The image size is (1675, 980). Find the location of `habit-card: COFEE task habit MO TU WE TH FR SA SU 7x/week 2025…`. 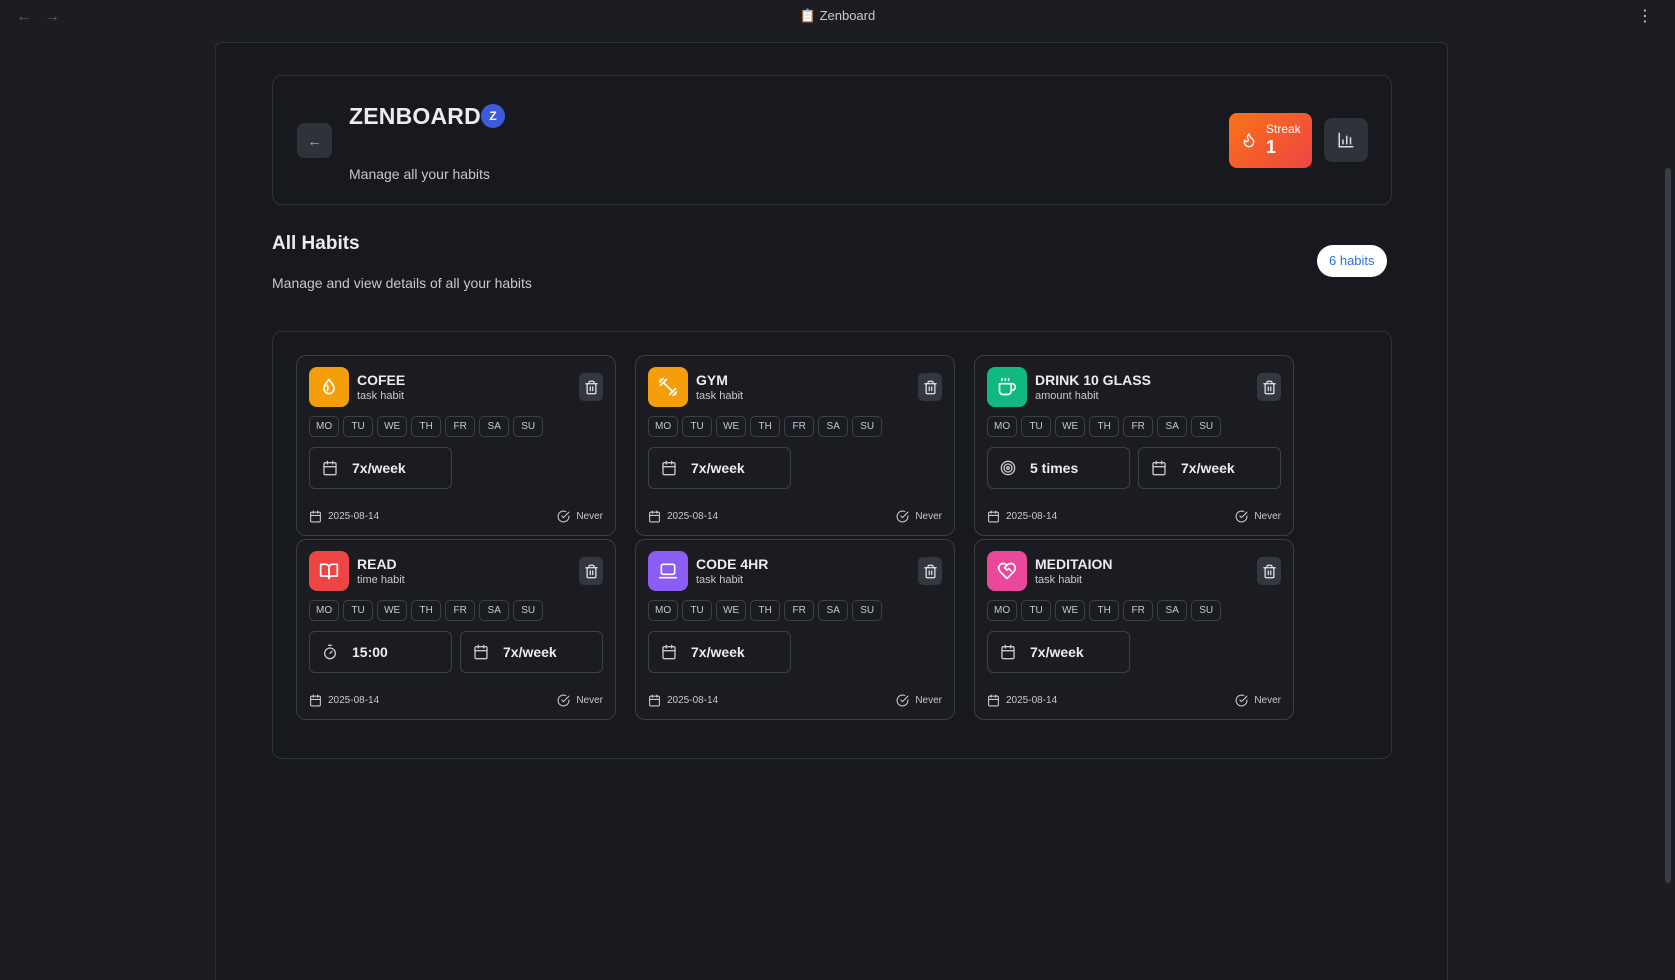

habit-card: COFEE task habit MO TU WE TH FR SA SU 7x/week 2025… is located at coordinates (456, 445).